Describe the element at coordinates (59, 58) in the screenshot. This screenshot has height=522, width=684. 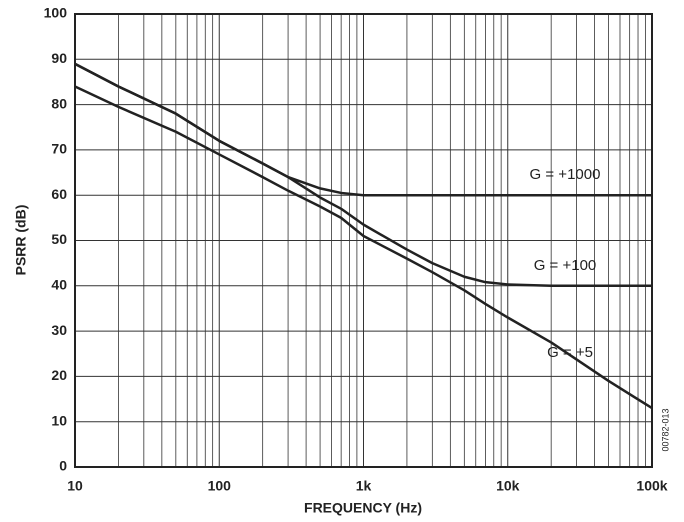
I see `y-tick-label: 90` at that location.